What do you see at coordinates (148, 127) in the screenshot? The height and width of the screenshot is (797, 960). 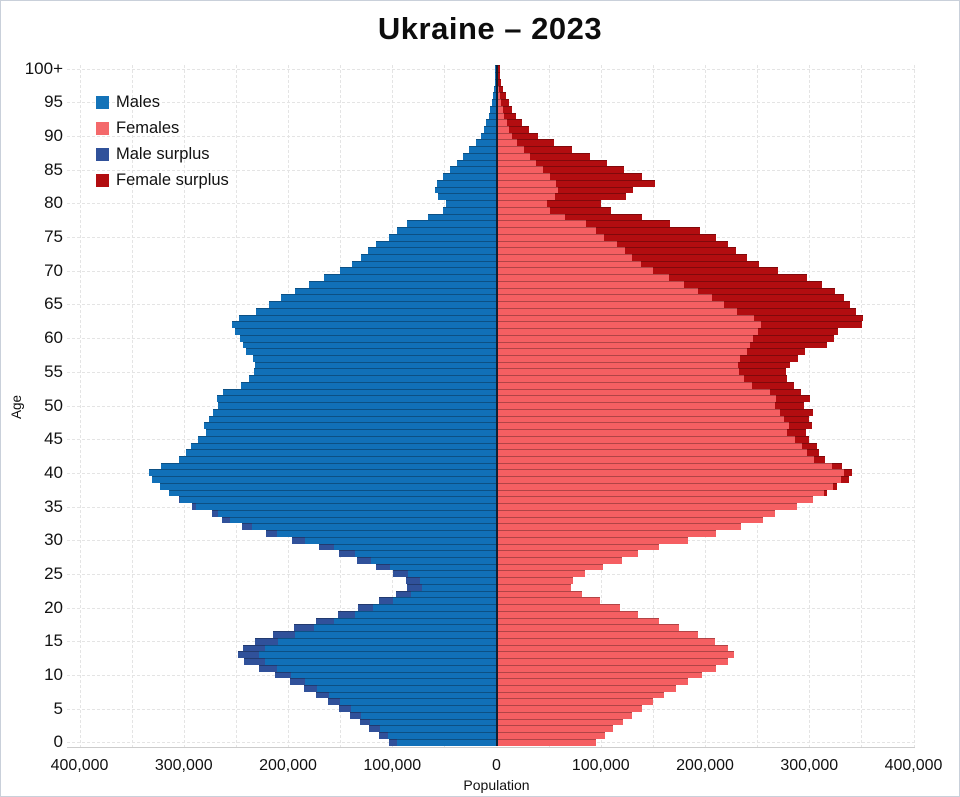 I see `legend-label: Females` at bounding box center [148, 127].